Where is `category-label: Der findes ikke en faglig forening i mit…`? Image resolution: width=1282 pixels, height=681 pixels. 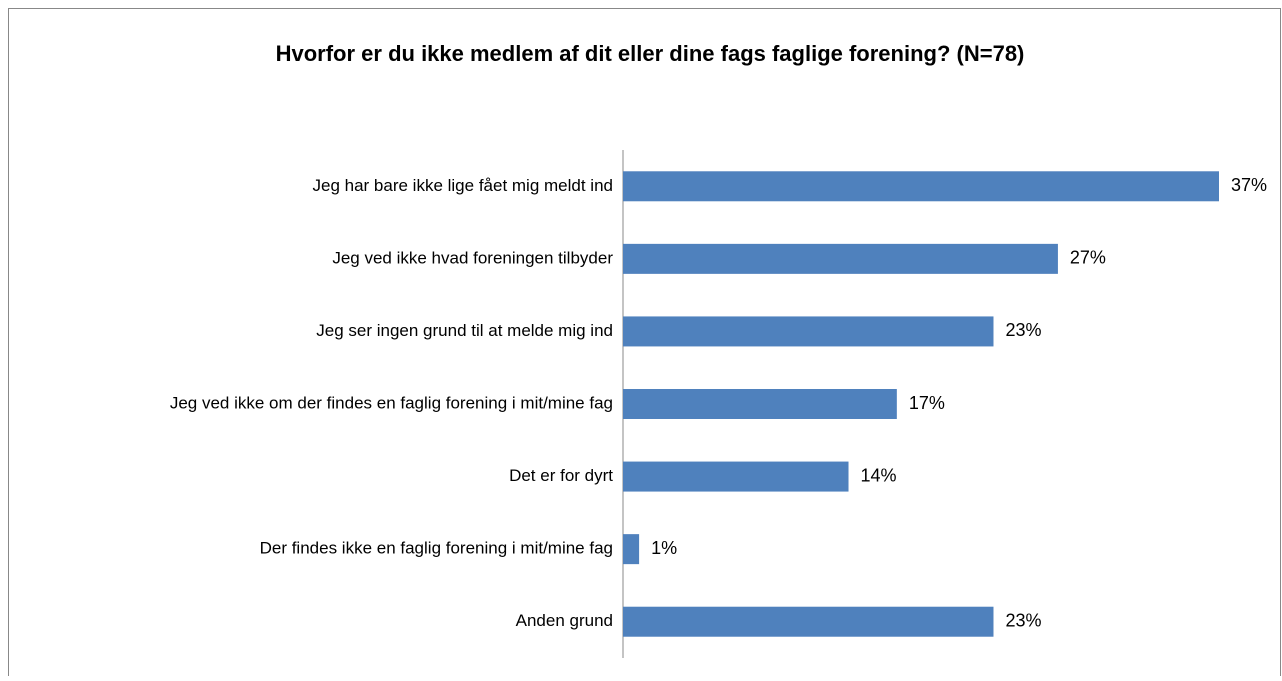 category-label: Der findes ikke en faglig forening i mit… is located at coordinates (436, 548).